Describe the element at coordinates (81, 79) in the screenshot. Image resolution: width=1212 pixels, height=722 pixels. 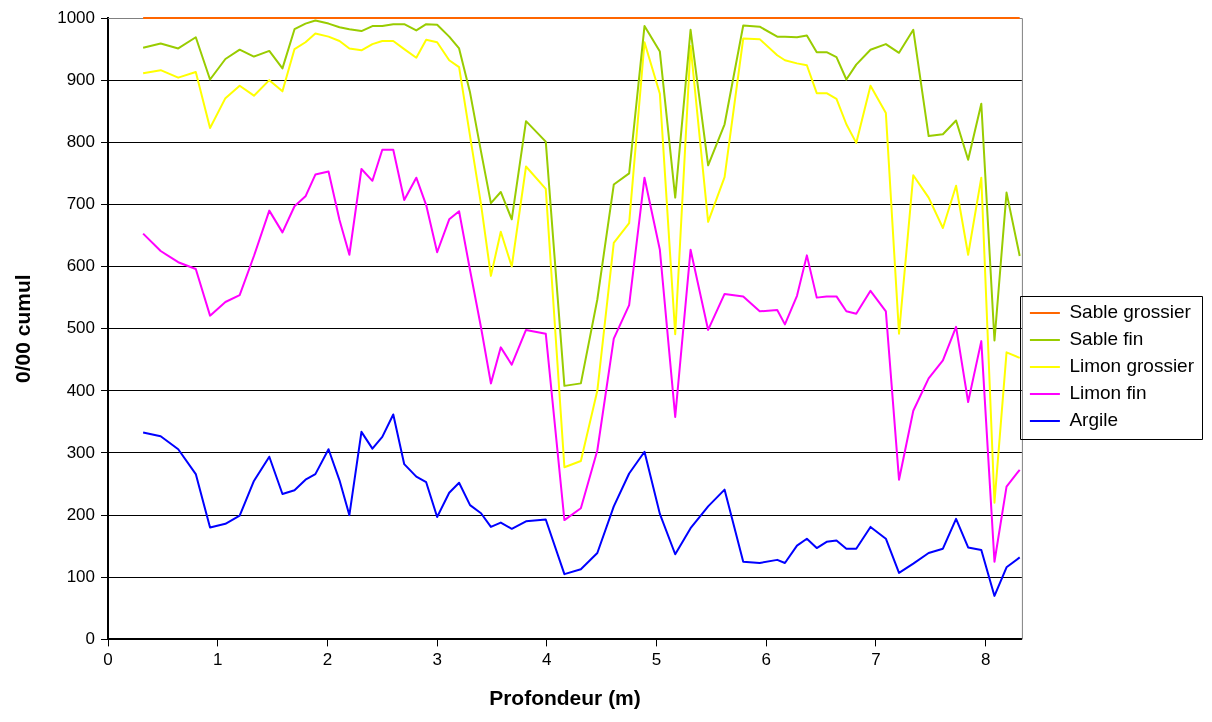
I see `y-tick-label: 900` at that location.